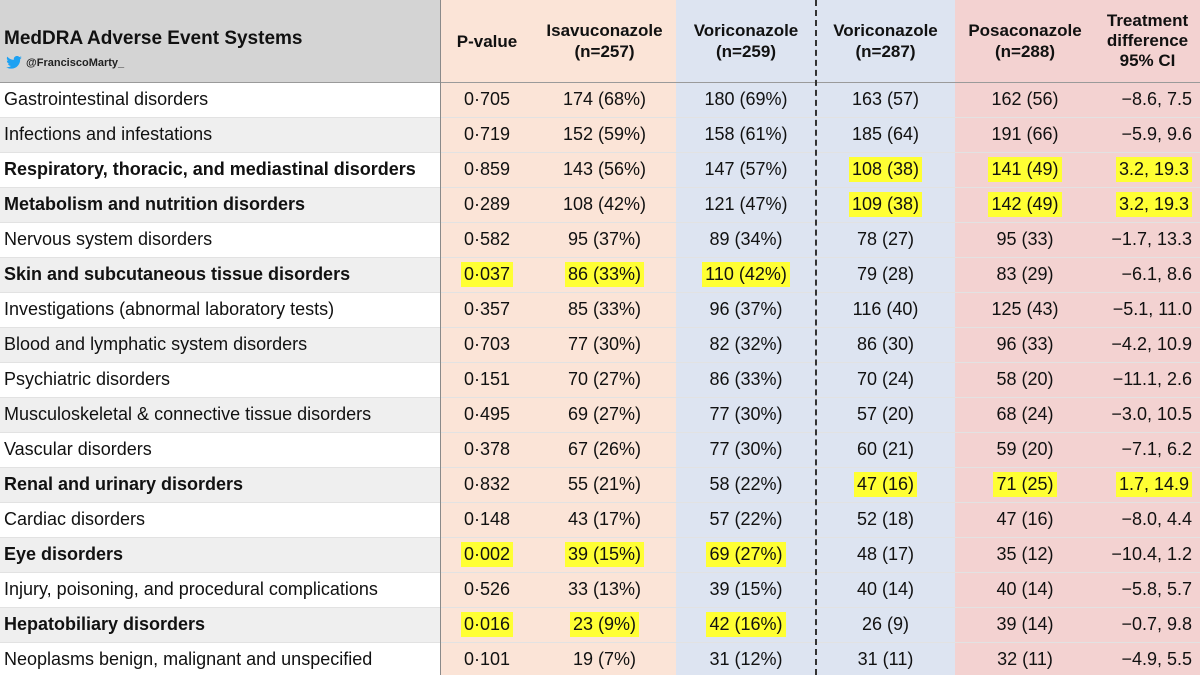 The height and width of the screenshot is (677, 1200). I want to click on cell-pvalue-value: 0·289, so click(487, 204).